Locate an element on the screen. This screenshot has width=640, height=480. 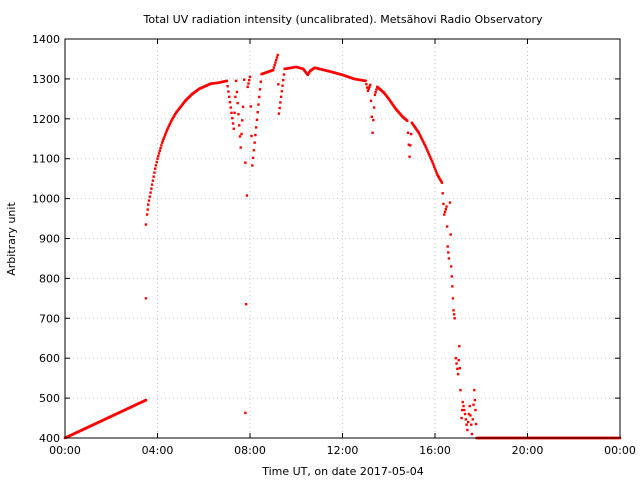
y-tick-label: 1000 is located at coordinates (46, 199).